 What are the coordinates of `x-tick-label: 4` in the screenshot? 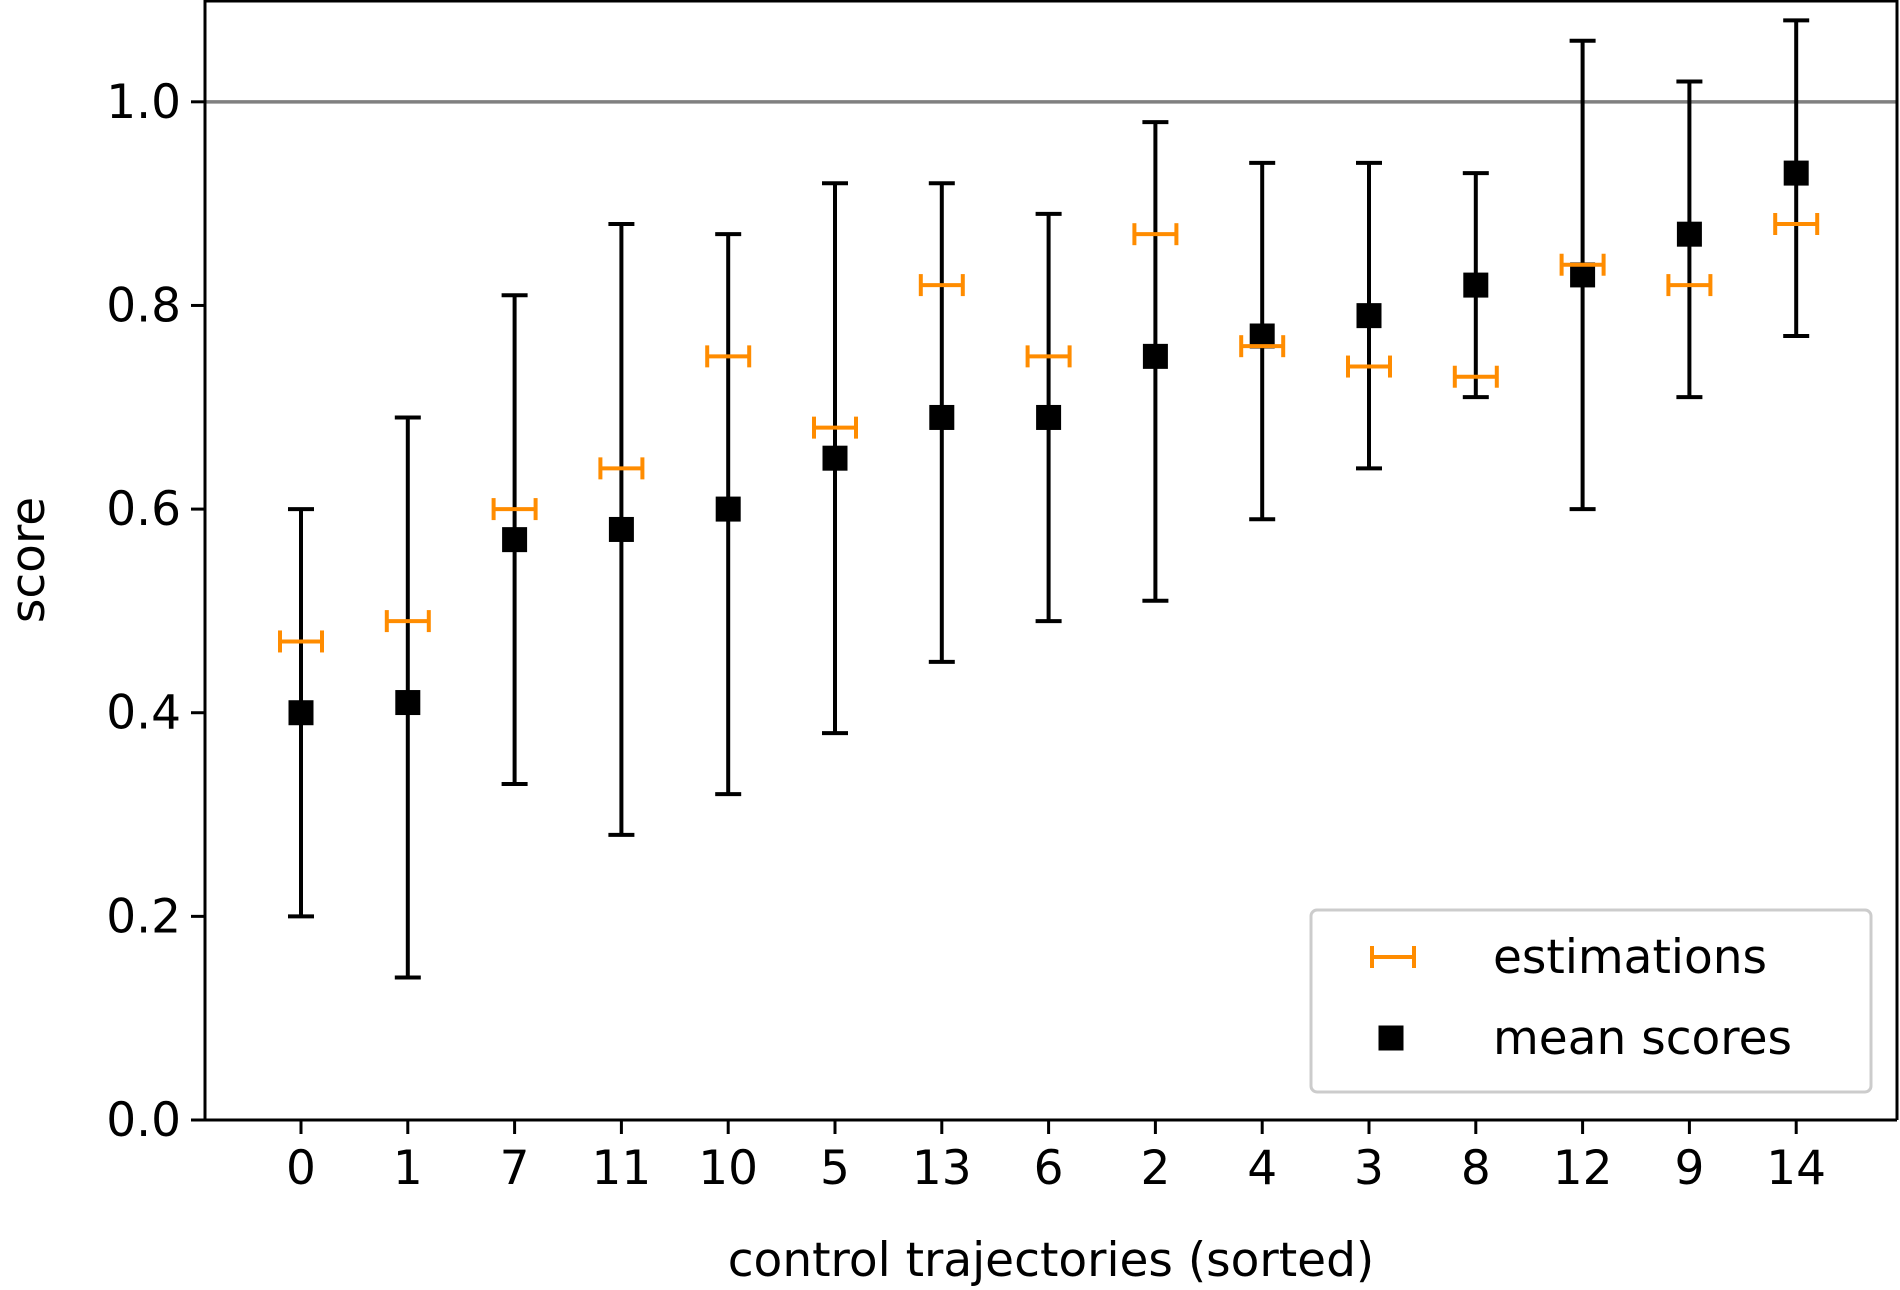 It's located at (1262, 1168).